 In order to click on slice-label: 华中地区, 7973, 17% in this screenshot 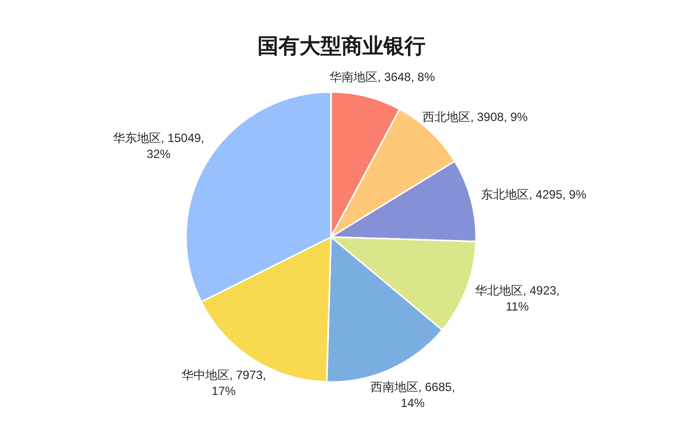, I will do `click(223, 383)`.